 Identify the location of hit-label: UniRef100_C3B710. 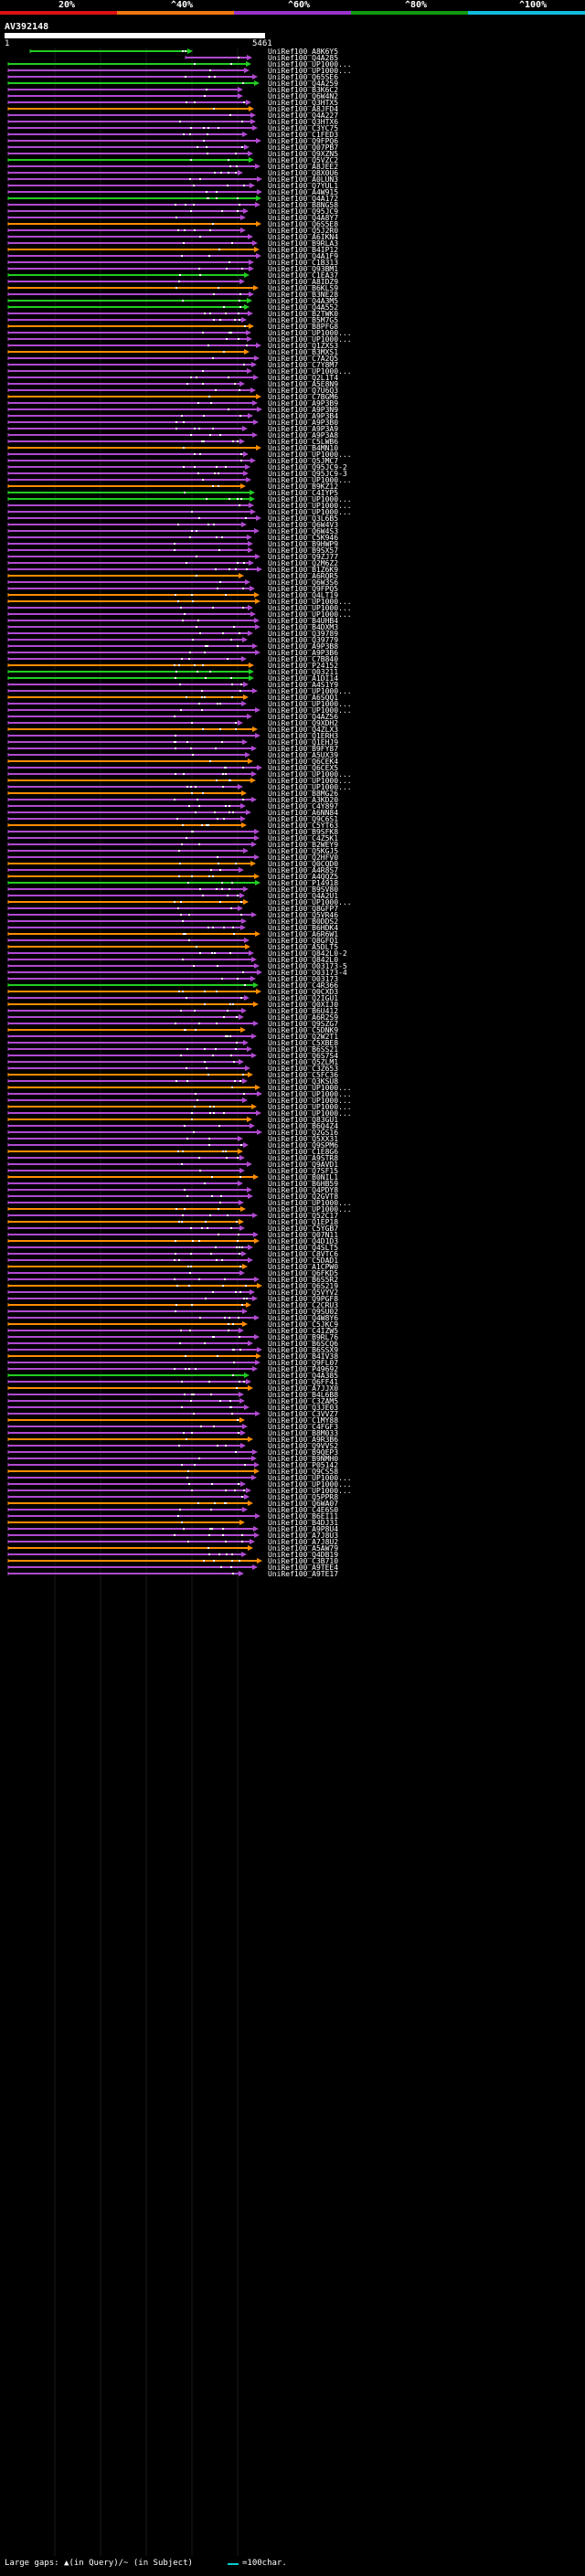
(303, 1561).